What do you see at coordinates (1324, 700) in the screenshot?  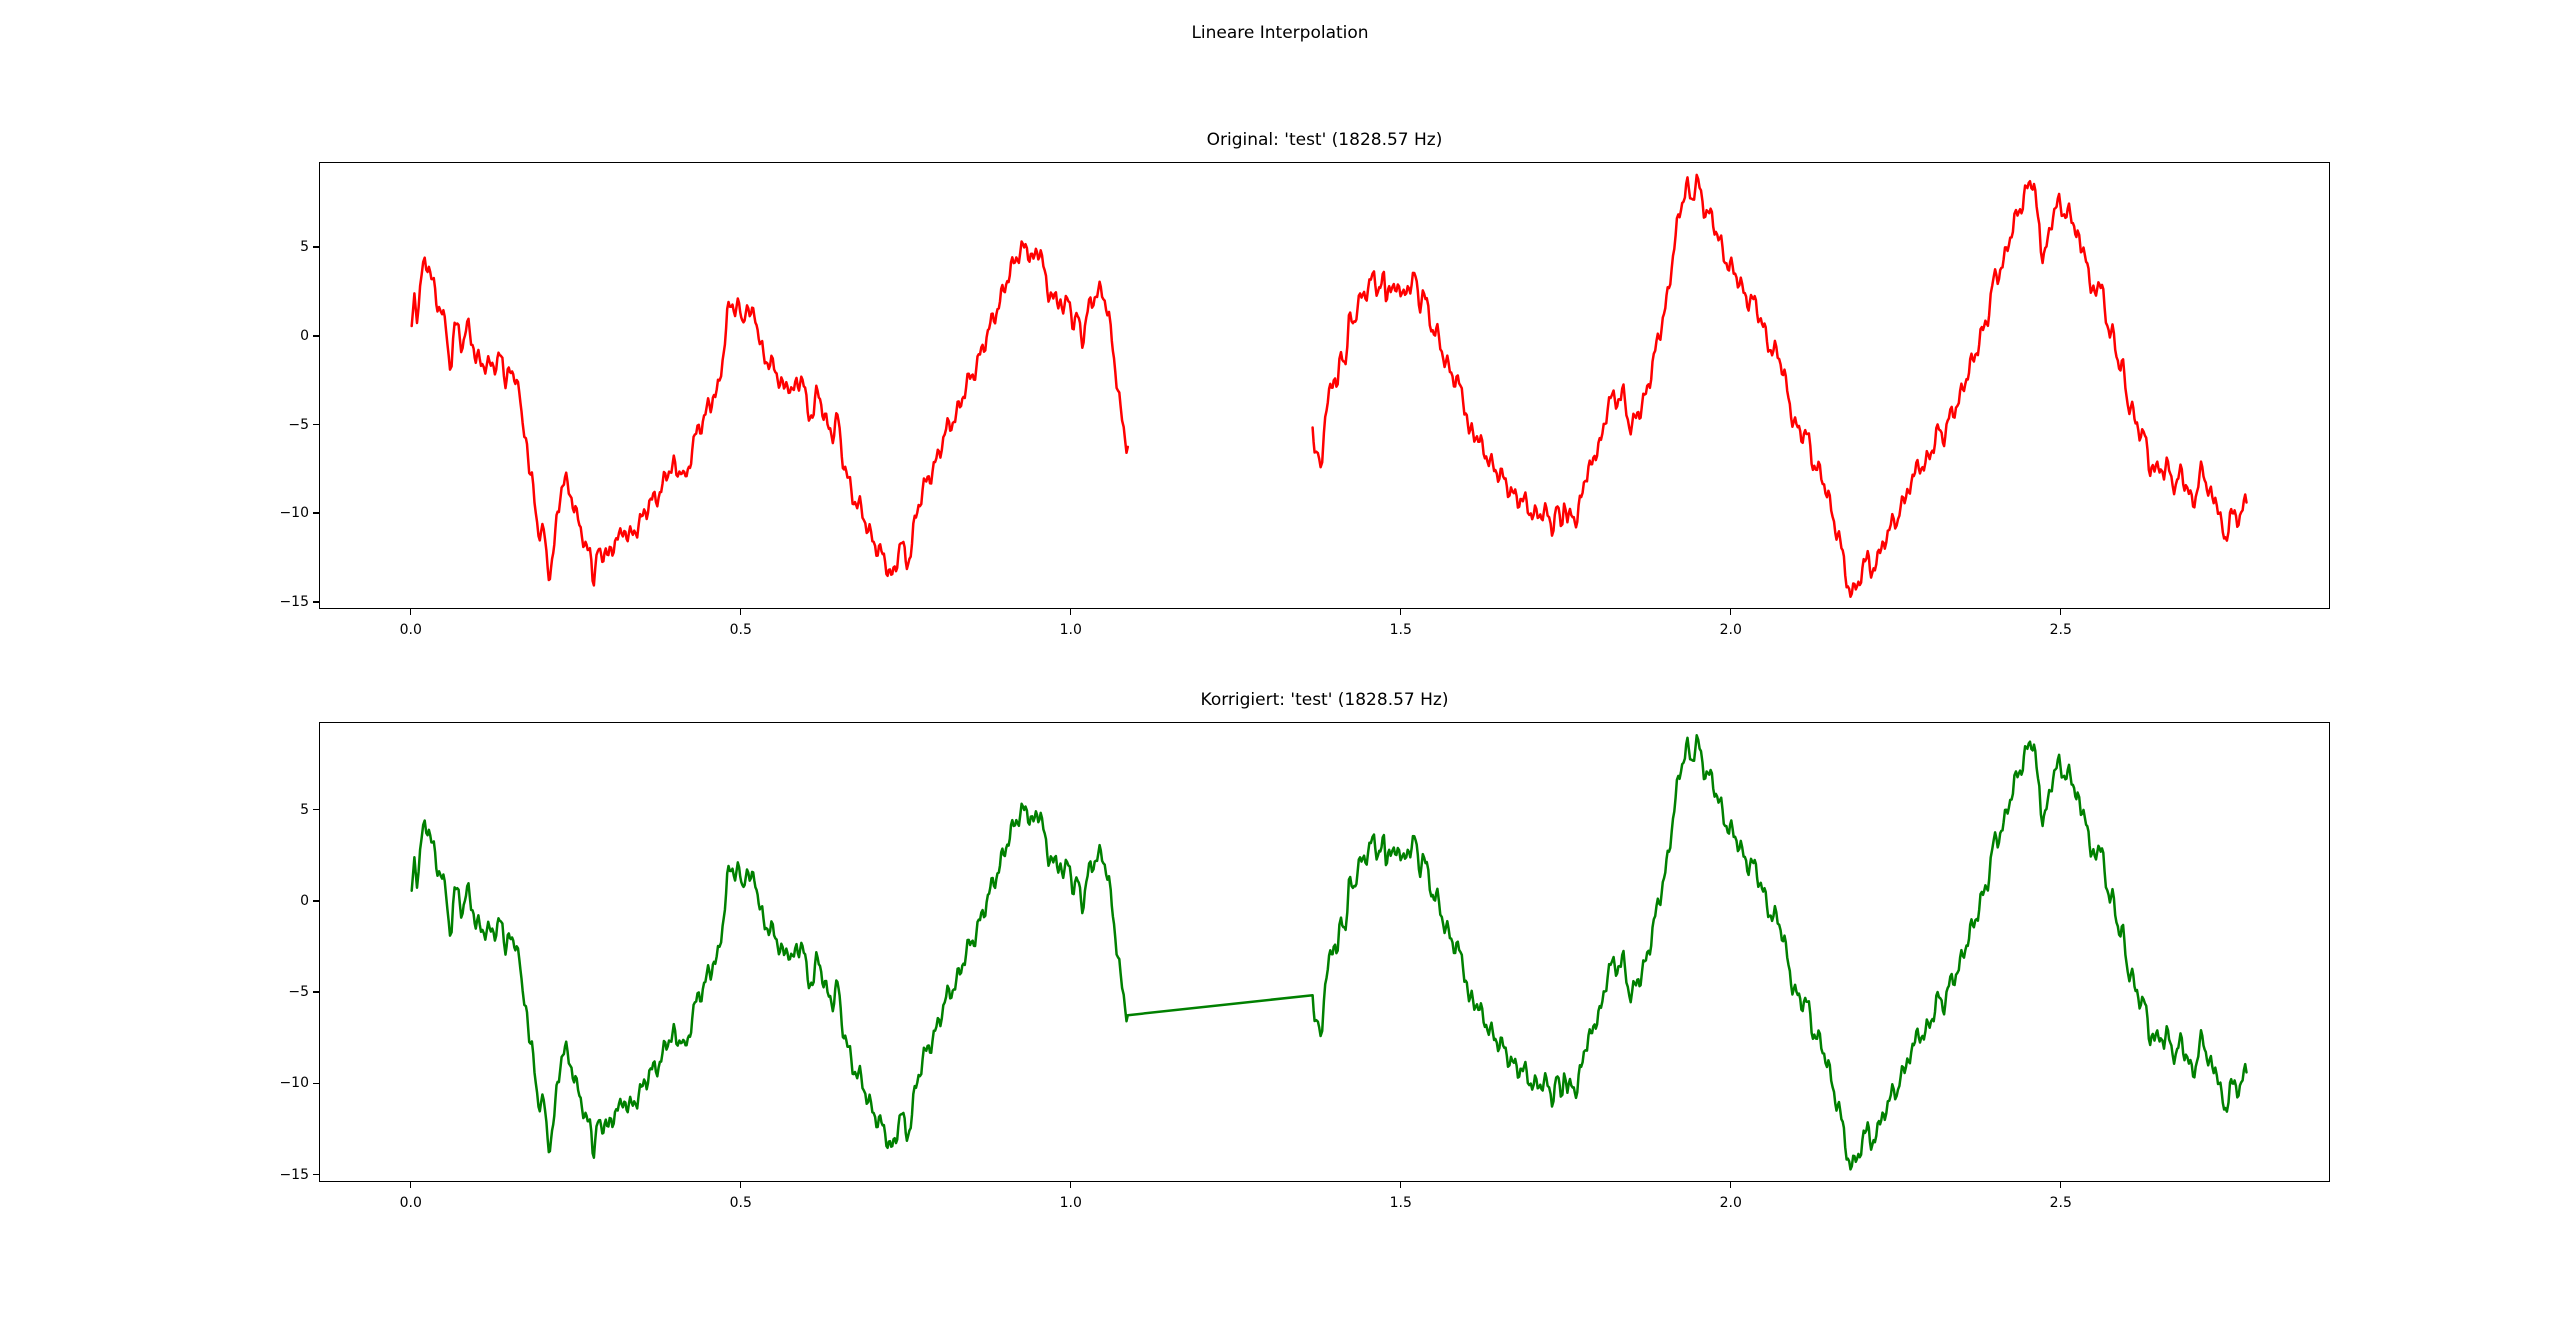 I see `subplot-korrigiert-title: Korrigiert: 'test' (1828.57 Hz)` at bounding box center [1324, 700].